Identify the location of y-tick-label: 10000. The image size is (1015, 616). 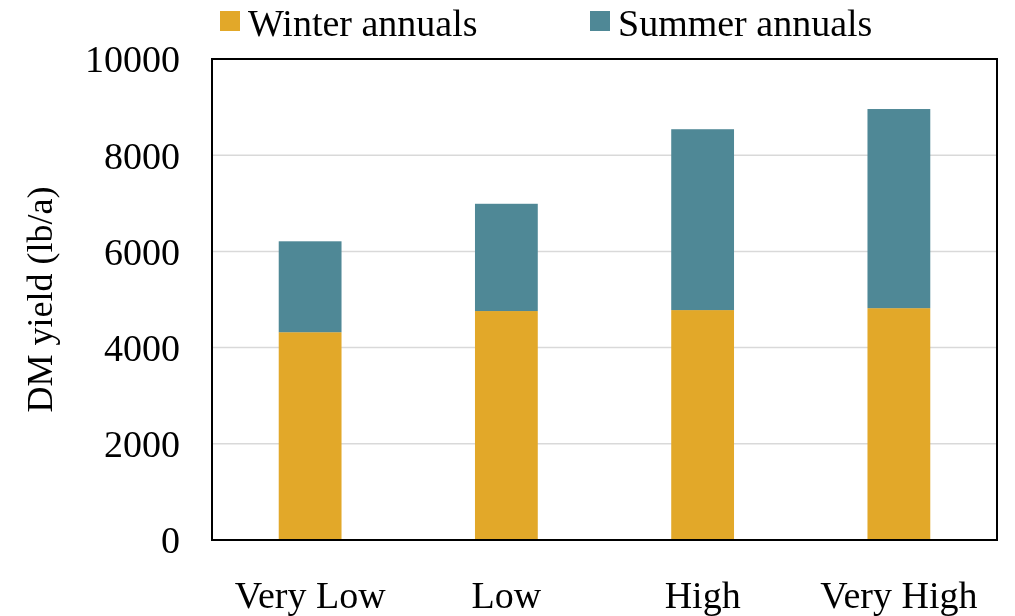
(132, 59).